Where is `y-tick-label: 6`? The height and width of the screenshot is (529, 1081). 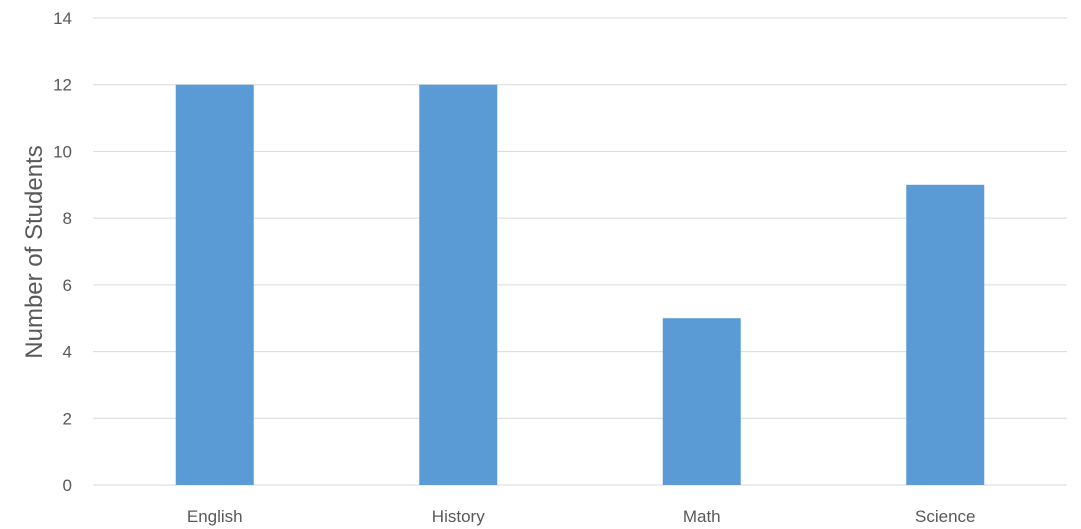
y-tick-label: 6 is located at coordinates (67, 285).